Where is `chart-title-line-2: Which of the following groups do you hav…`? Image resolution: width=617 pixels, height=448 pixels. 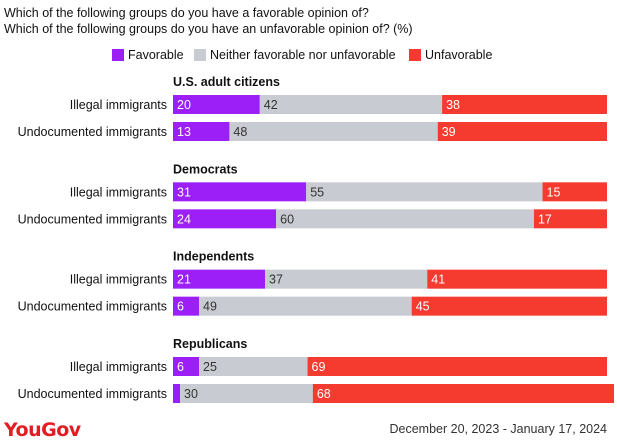
chart-title-line-2: Which of the following groups do you hav… is located at coordinates (208, 29).